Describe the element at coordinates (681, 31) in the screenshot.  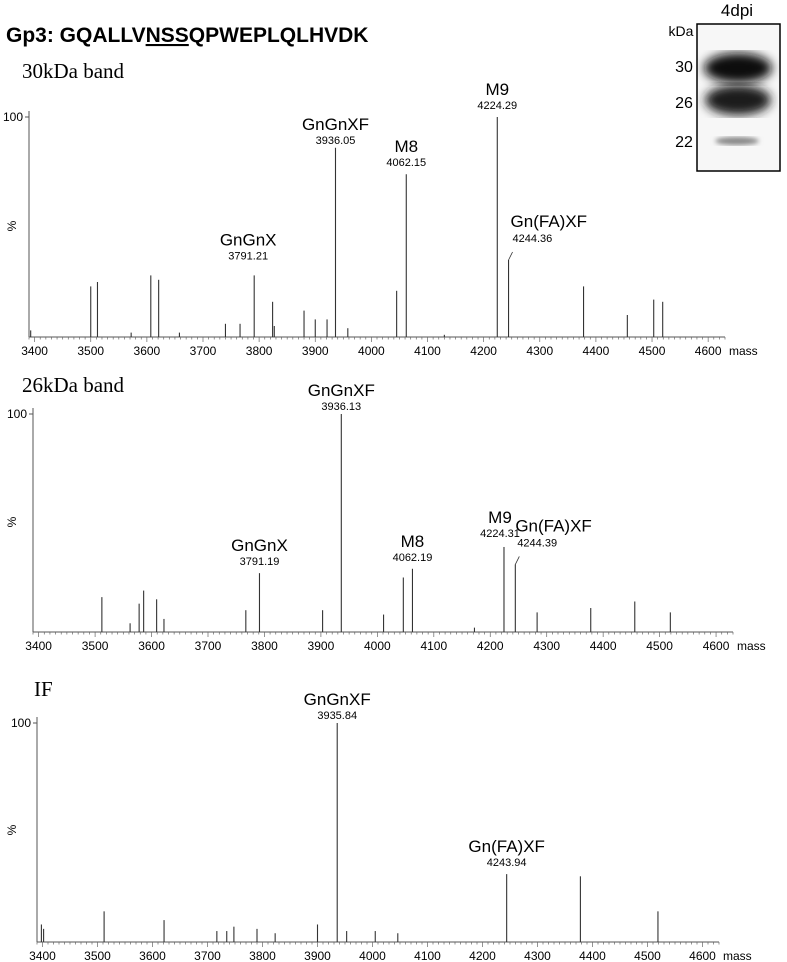
I see `blot-unit-label: kDa` at that location.